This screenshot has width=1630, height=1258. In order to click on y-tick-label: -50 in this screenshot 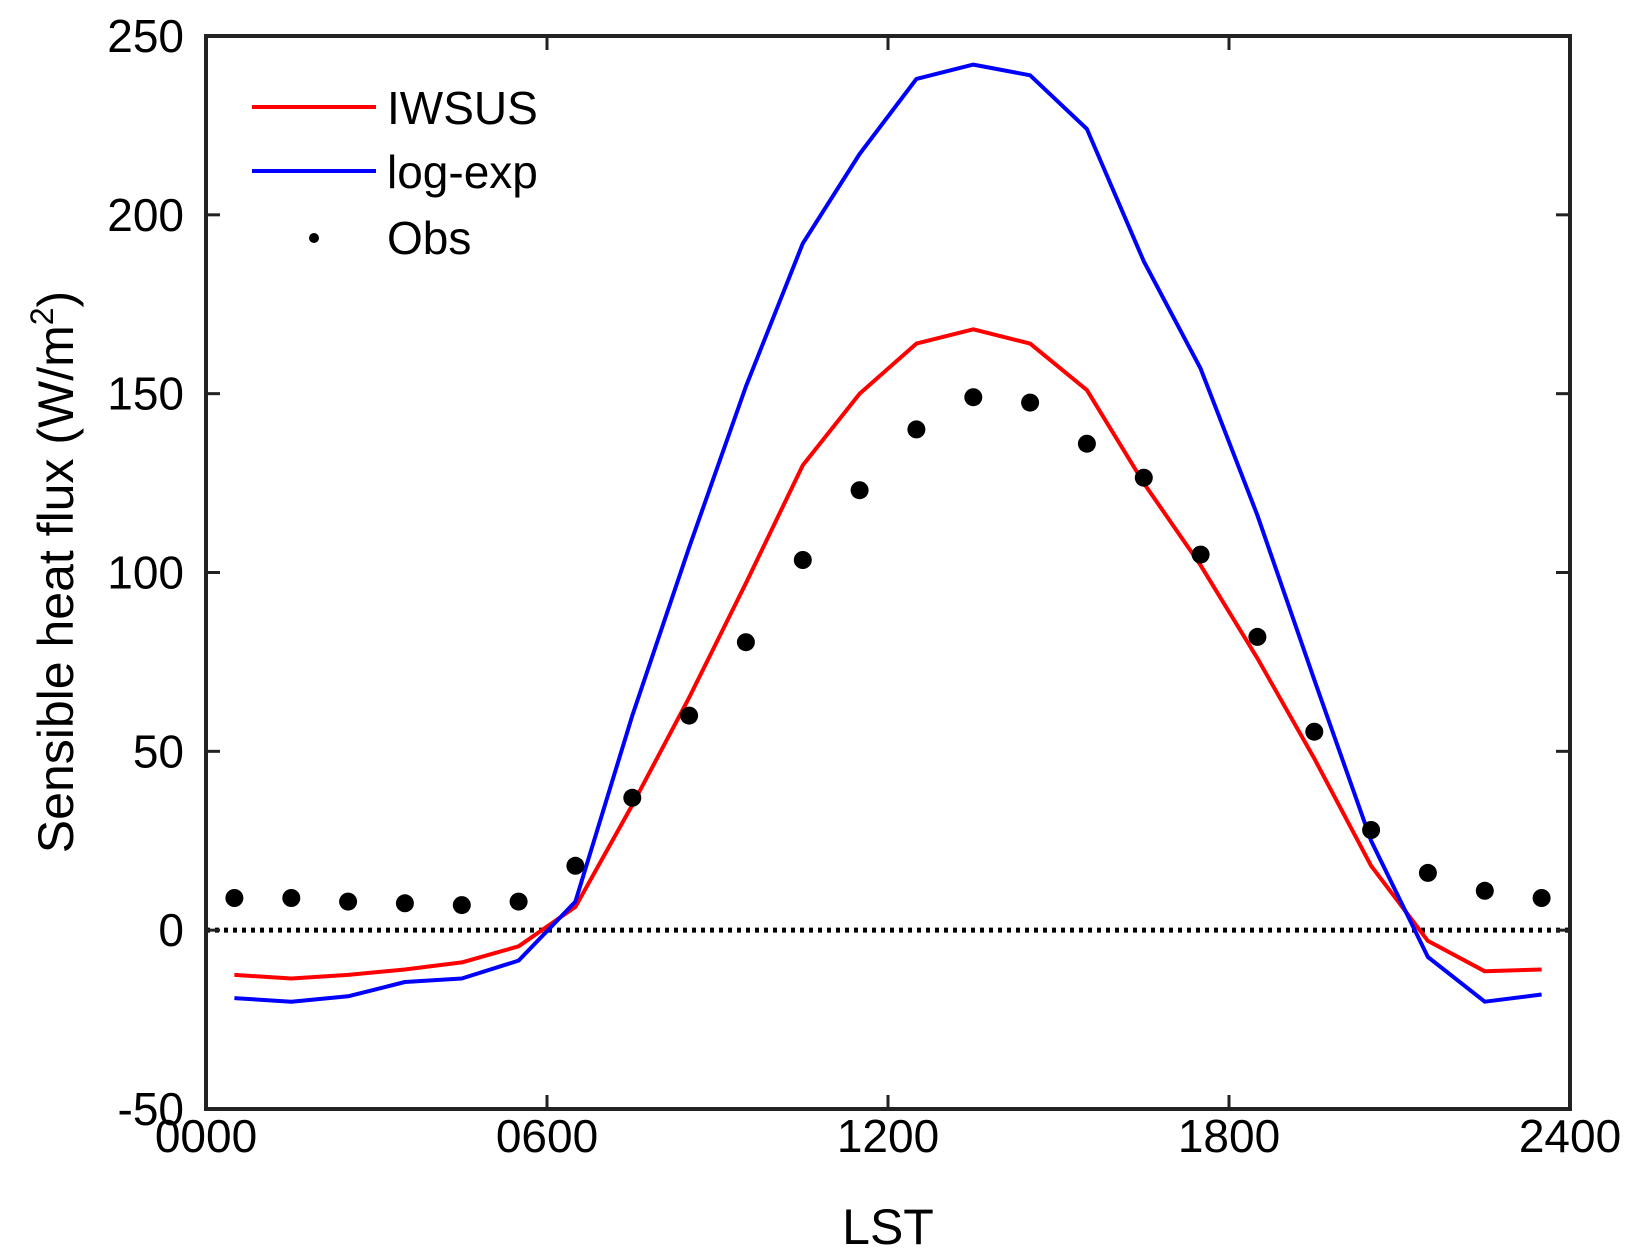, I will do `click(151, 1109)`.